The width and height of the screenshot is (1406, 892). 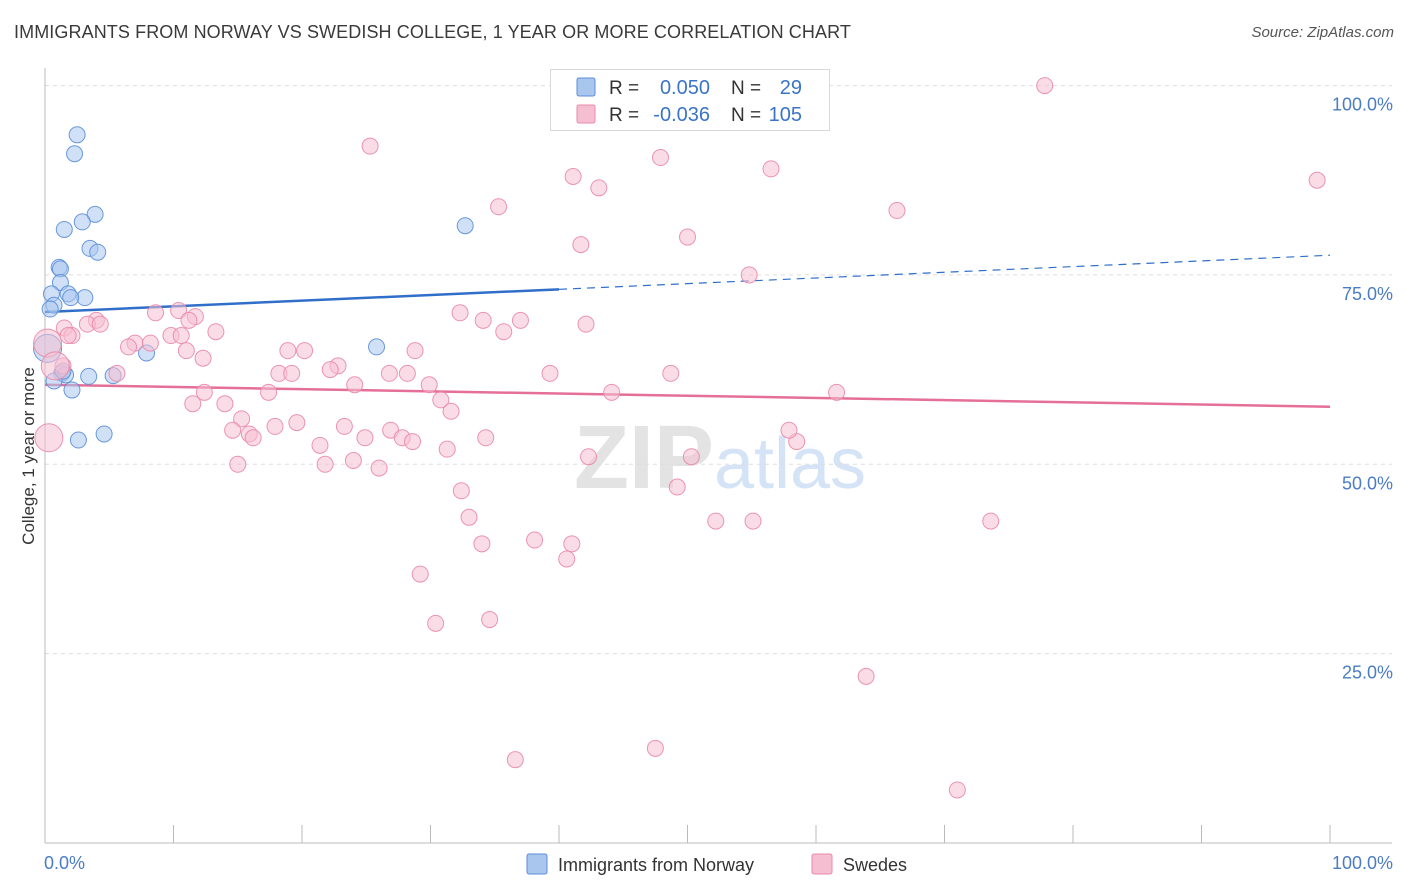 What do you see at coordinates (64, 863) in the screenshot?
I see `x-tick-label-0: 0.0%` at bounding box center [64, 863].